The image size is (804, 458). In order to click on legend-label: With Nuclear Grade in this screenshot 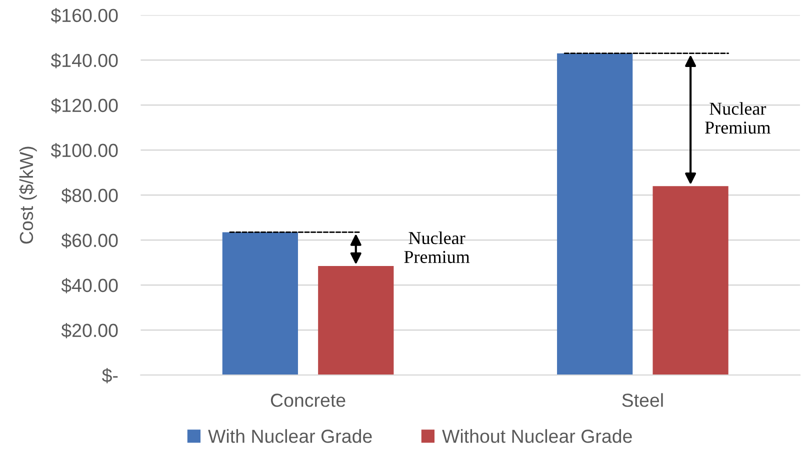, I will do `click(290, 436)`.